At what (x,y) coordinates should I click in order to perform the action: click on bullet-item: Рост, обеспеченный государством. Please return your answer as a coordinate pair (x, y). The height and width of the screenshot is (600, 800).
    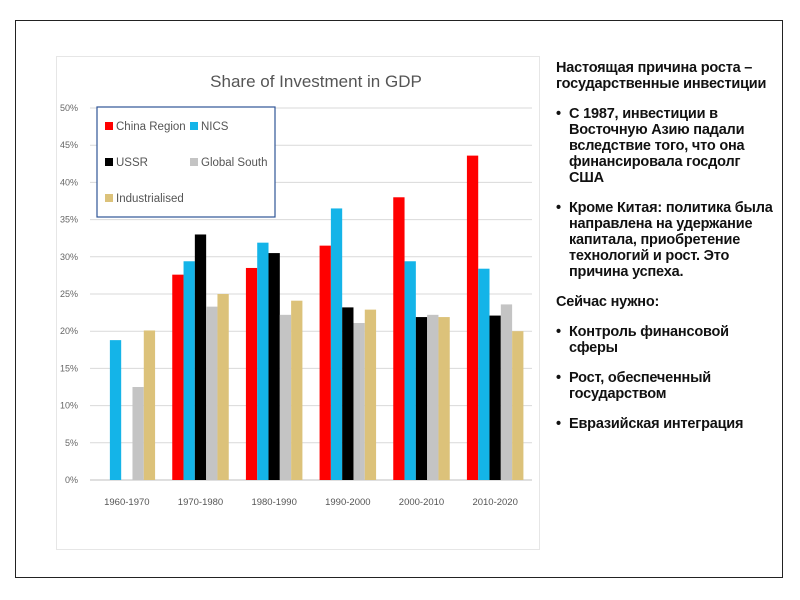
    Looking at the image, I should click on (666, 386).